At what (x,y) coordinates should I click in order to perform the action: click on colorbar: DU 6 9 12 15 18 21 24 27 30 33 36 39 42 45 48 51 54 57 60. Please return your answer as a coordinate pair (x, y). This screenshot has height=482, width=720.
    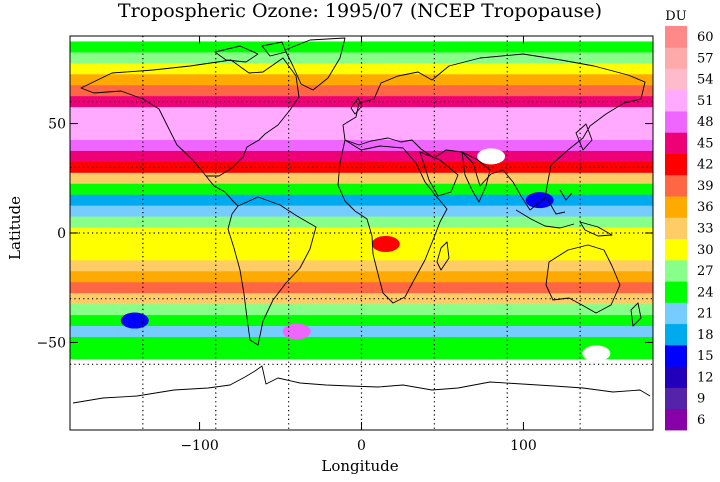
    Looking at the image, I should click on (689, 220).